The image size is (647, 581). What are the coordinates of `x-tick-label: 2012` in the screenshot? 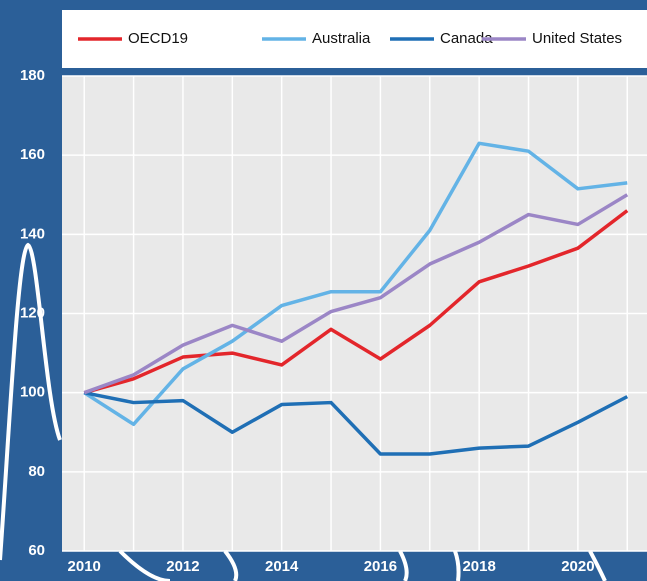 It's located at (182, 566).